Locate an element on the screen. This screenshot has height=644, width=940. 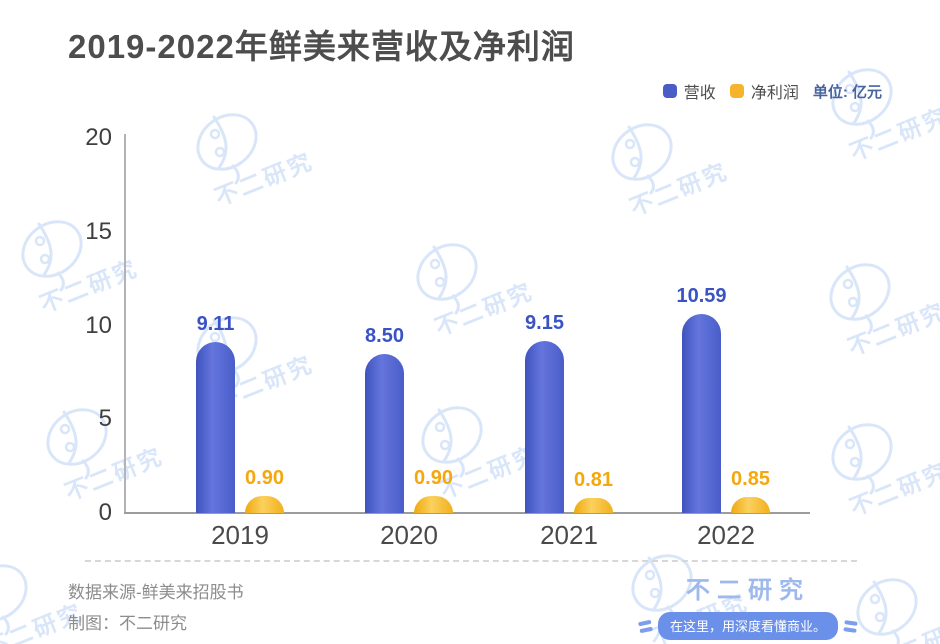
x-tick-label: 2020 is located at coordinates (409, 535).